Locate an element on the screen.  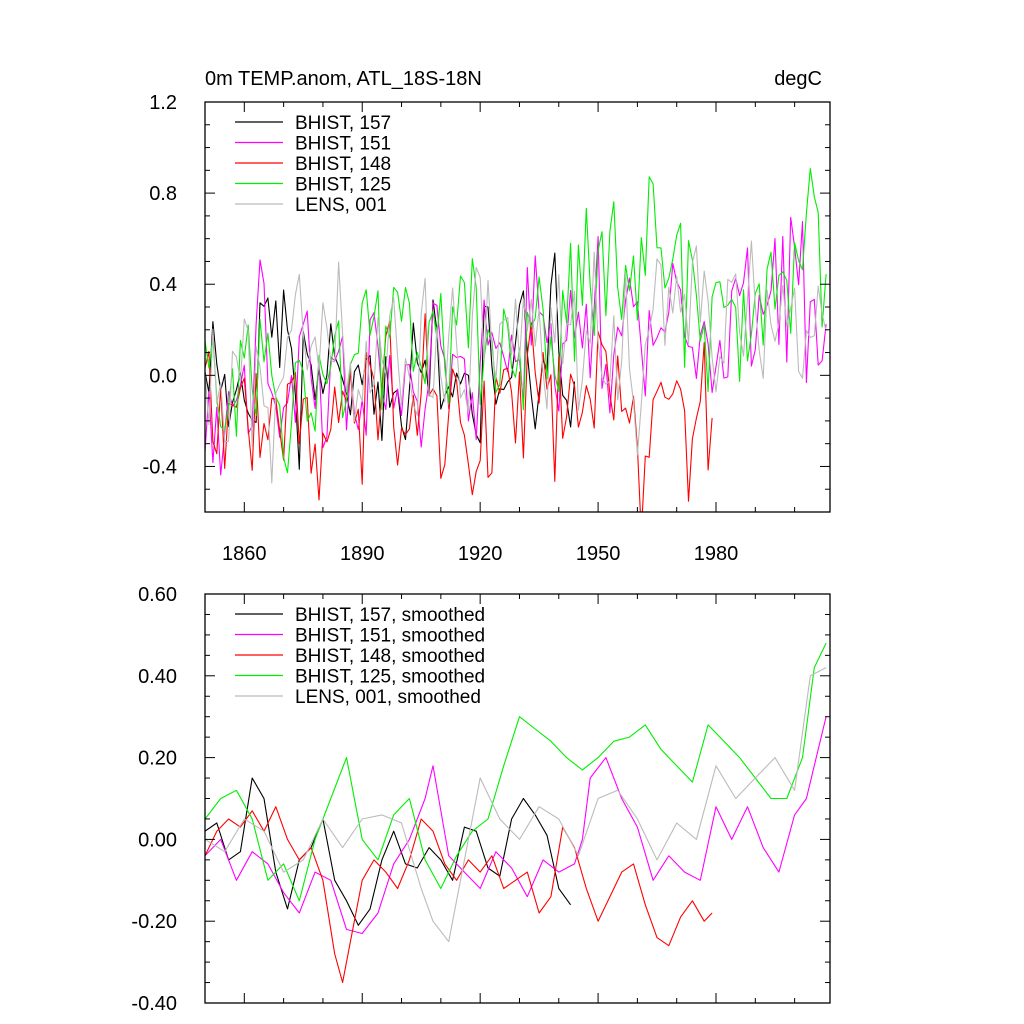
legend-label-2: BHIST, 148 is located at coordinates (343, 164).